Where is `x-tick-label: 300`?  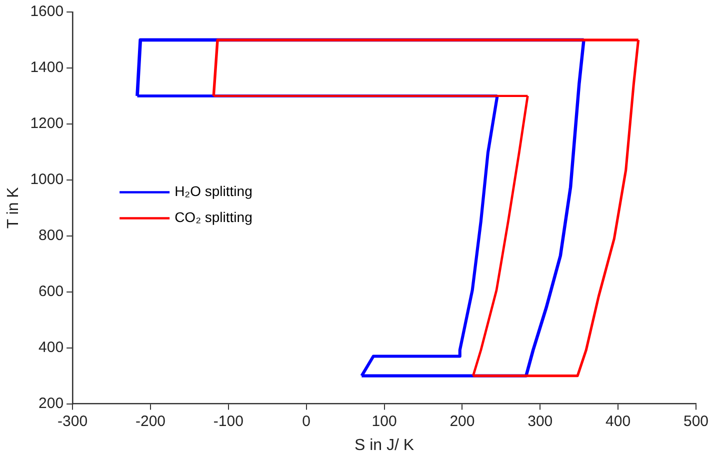 x-tick-label: 300 is located at coordinates (540, 421).